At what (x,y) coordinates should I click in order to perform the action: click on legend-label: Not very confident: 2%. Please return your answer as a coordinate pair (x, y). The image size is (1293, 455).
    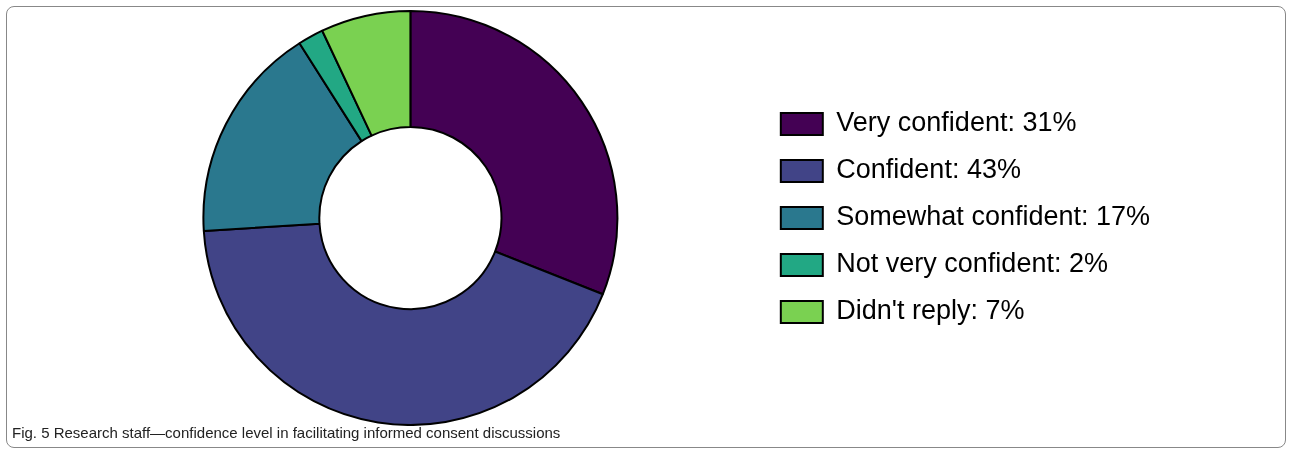
    Looking at the image, I should click on (972, 263).